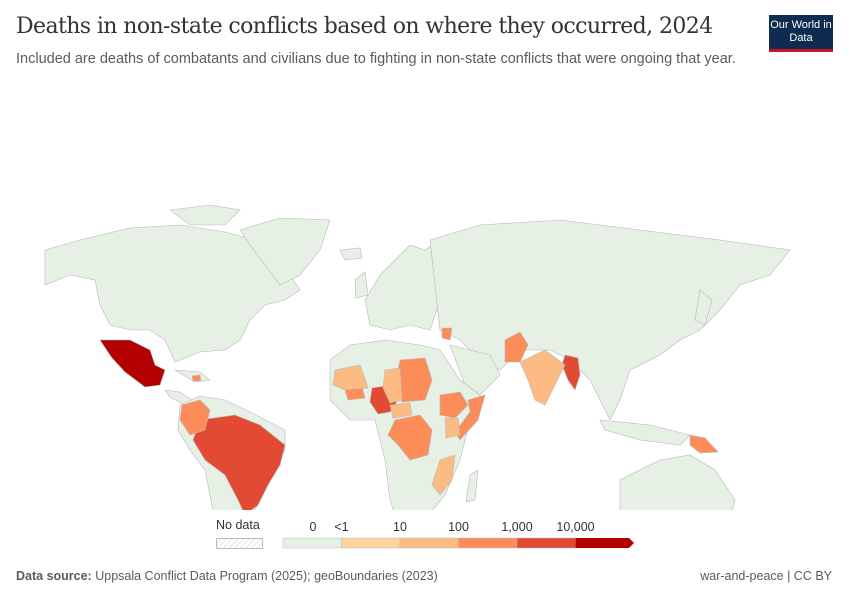  What do you see at coordinates (571, 372) in the screenshot?
I see `country-myanmar` at bounding box center [571, 372].